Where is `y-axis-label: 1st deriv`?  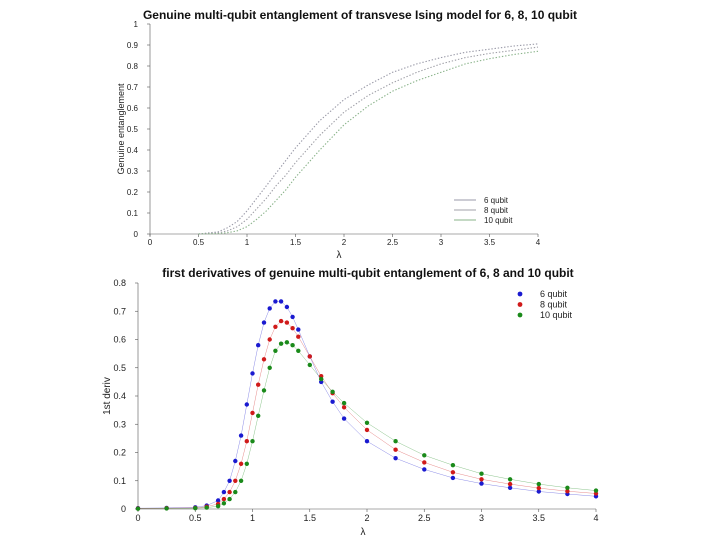
y-axis-label: 1st deriv is located at coordinates (107, 396).